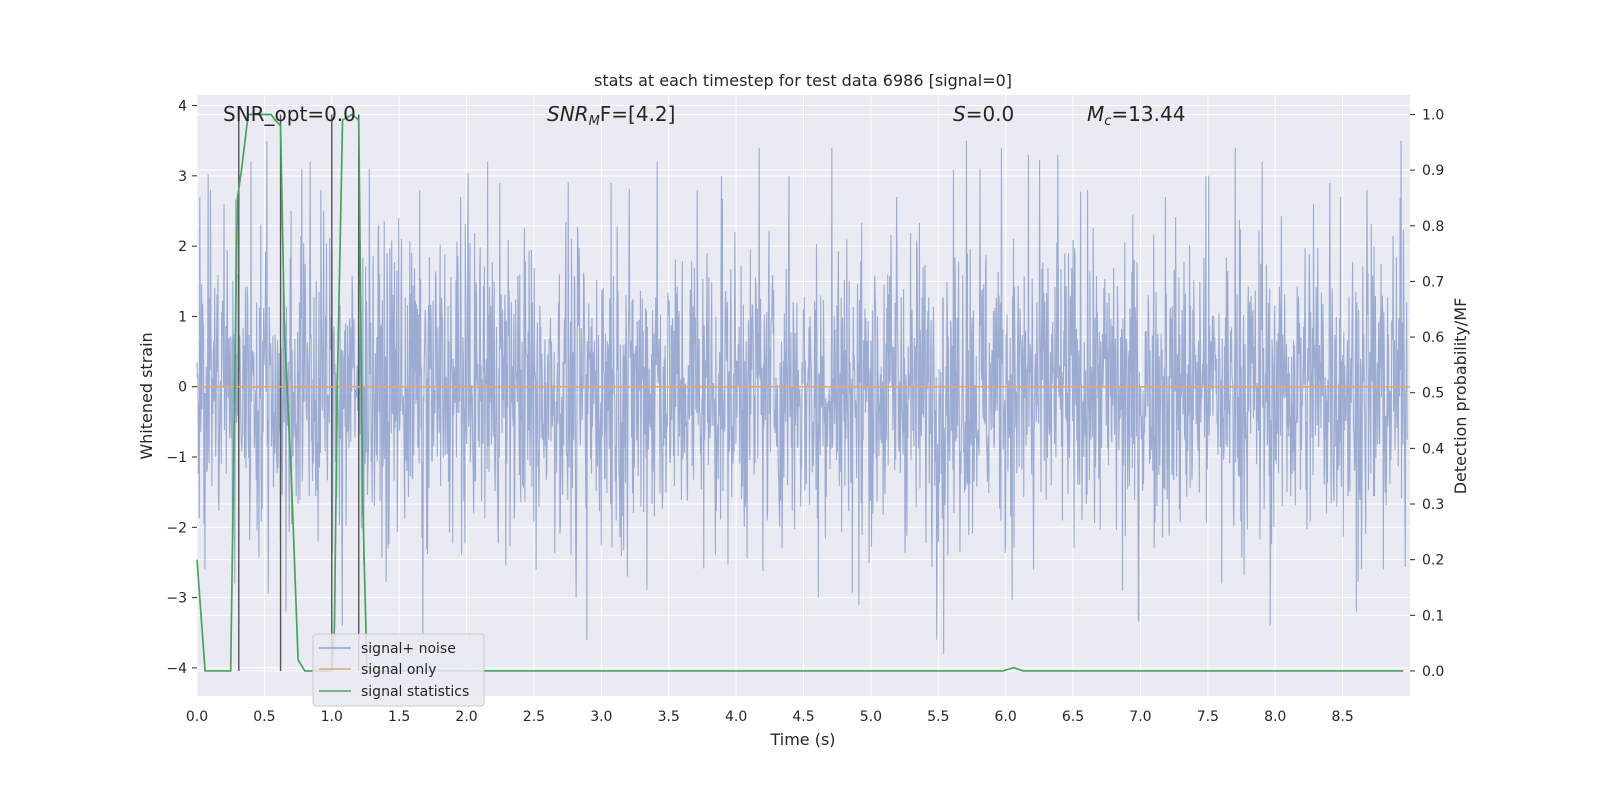 This screenshot has height=800, width=1600. What do you see at coordinates (1433, 282) in the screenshot?
I see `y-right-tick-label: 0.7` at bounding box center [1433, 282].